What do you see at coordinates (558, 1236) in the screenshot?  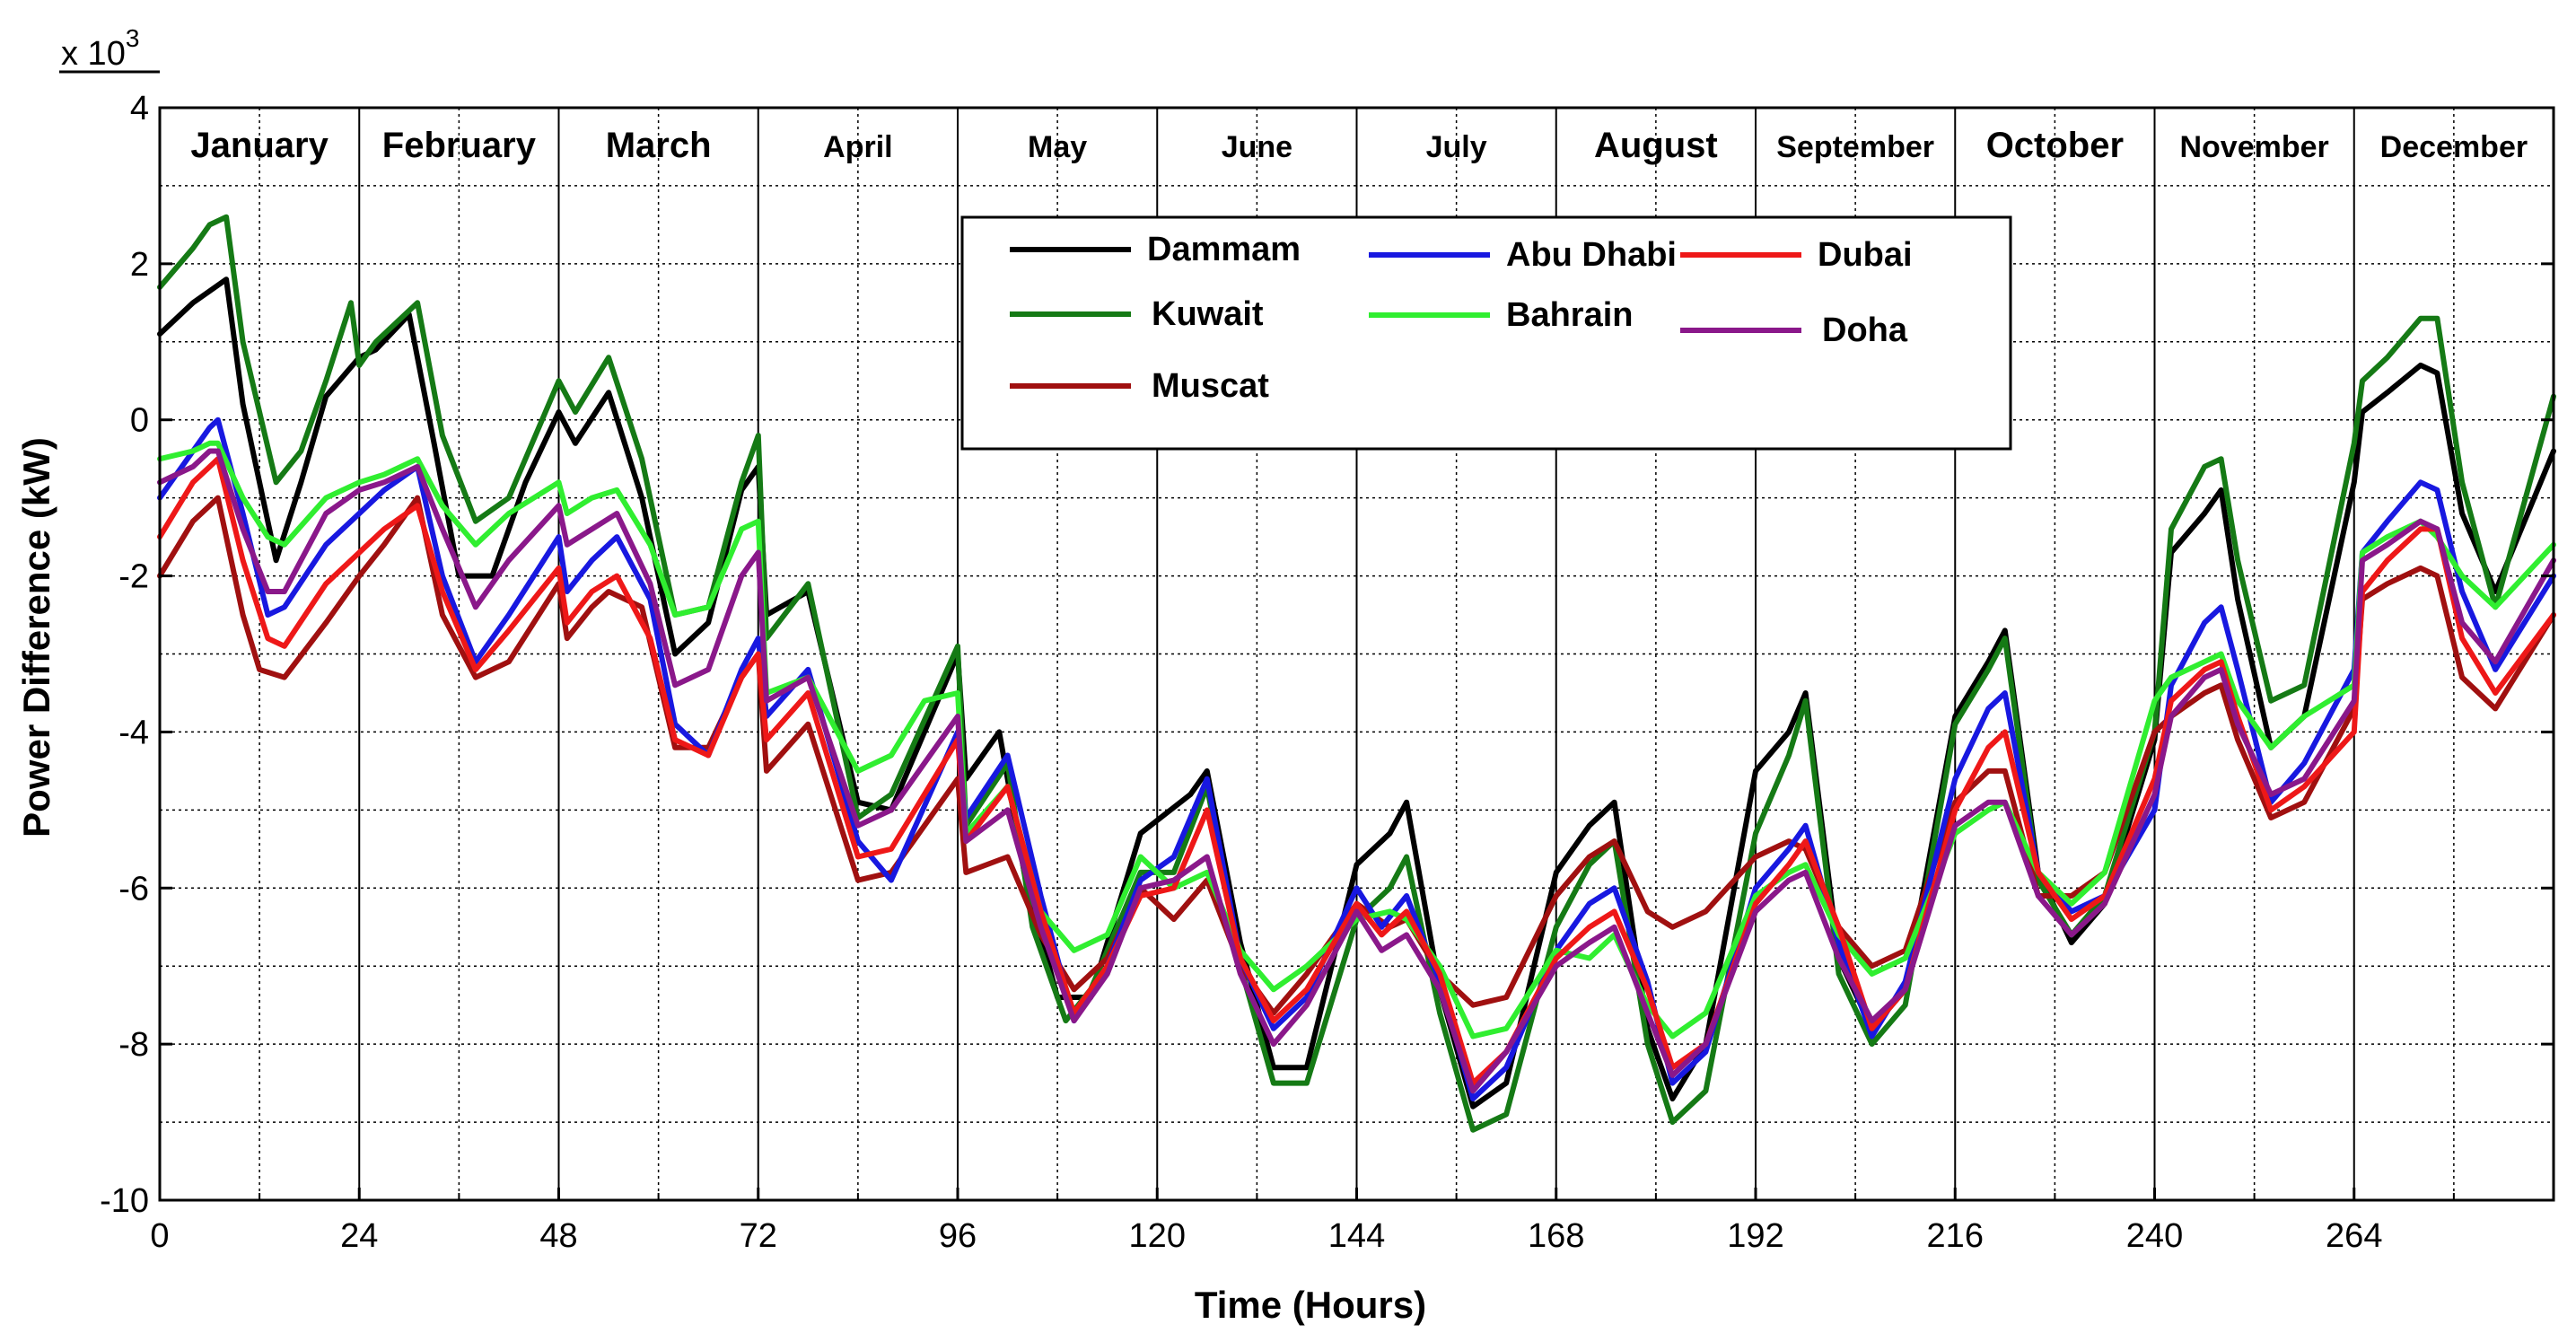 I see `x-tick-label: 48` at bounding box center [558, 1236].